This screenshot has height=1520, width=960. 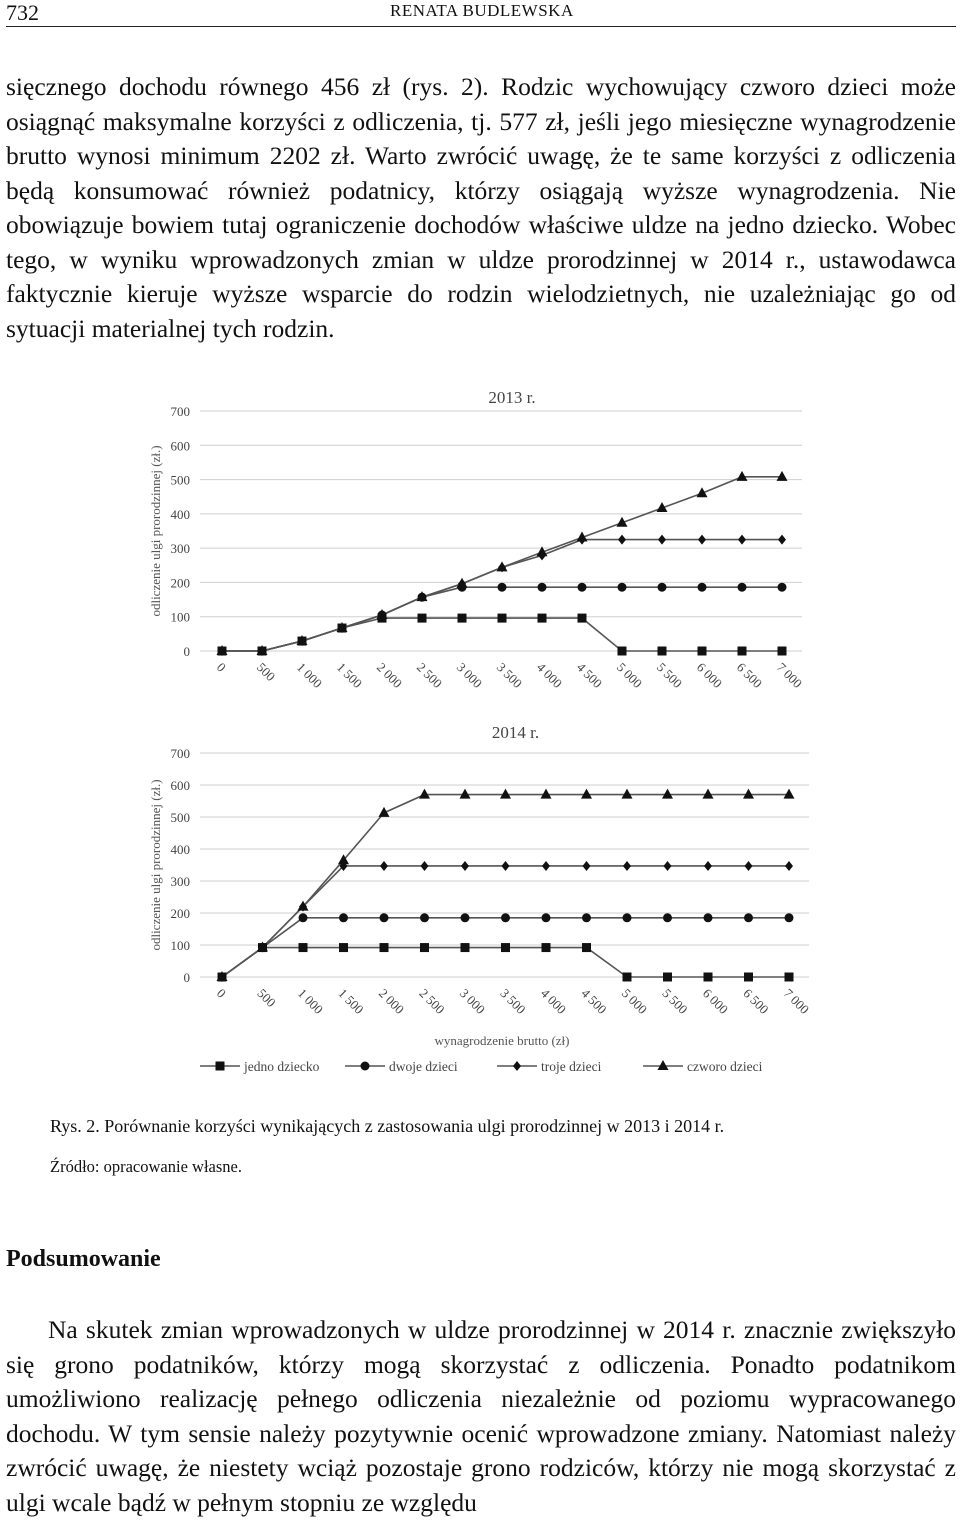 I want to click on x-axis-label: wynagrodzenie brutto (zł), so click(x=501, y=1040).